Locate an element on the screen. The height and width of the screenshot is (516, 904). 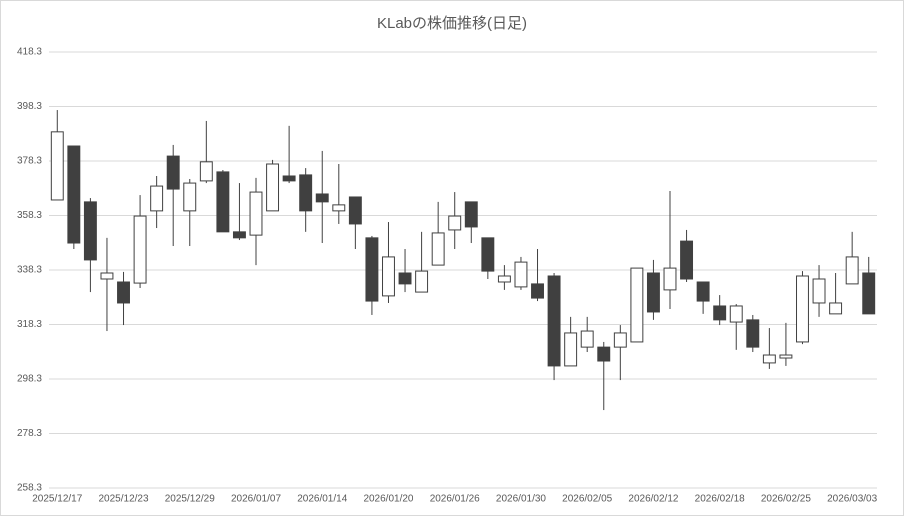
y-tick-label: 298.3 is located at coordinates (29, 379).